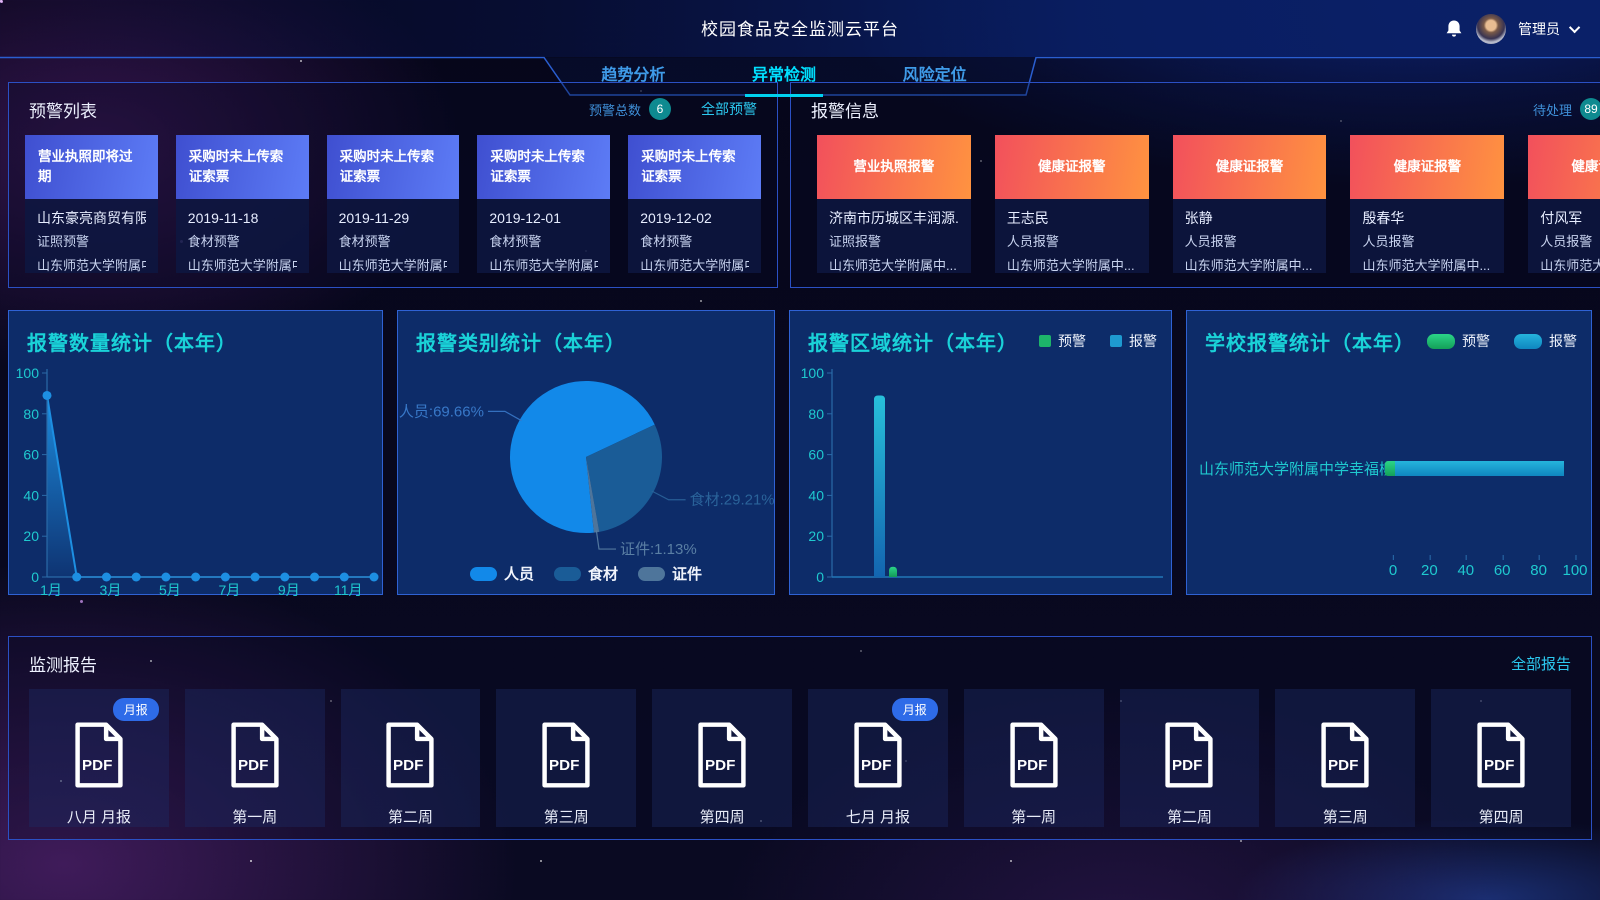 The image size is (1600, 900). I want to click on svg-text: 60, so click(31, 455).